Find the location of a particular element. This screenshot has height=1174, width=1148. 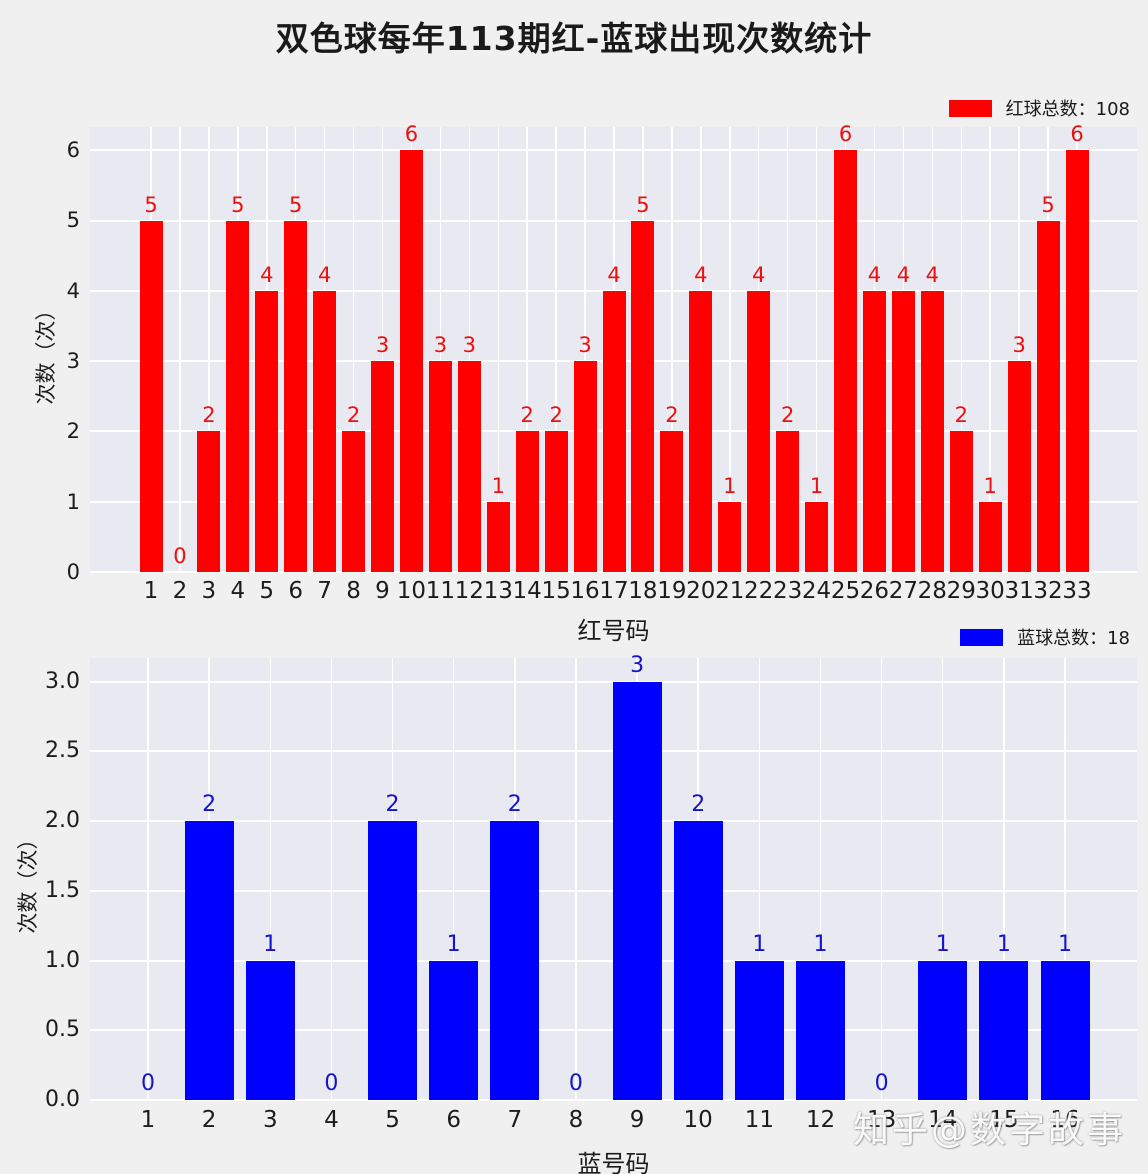

x-tick-label: 20 is located at coordinates (701, 591).